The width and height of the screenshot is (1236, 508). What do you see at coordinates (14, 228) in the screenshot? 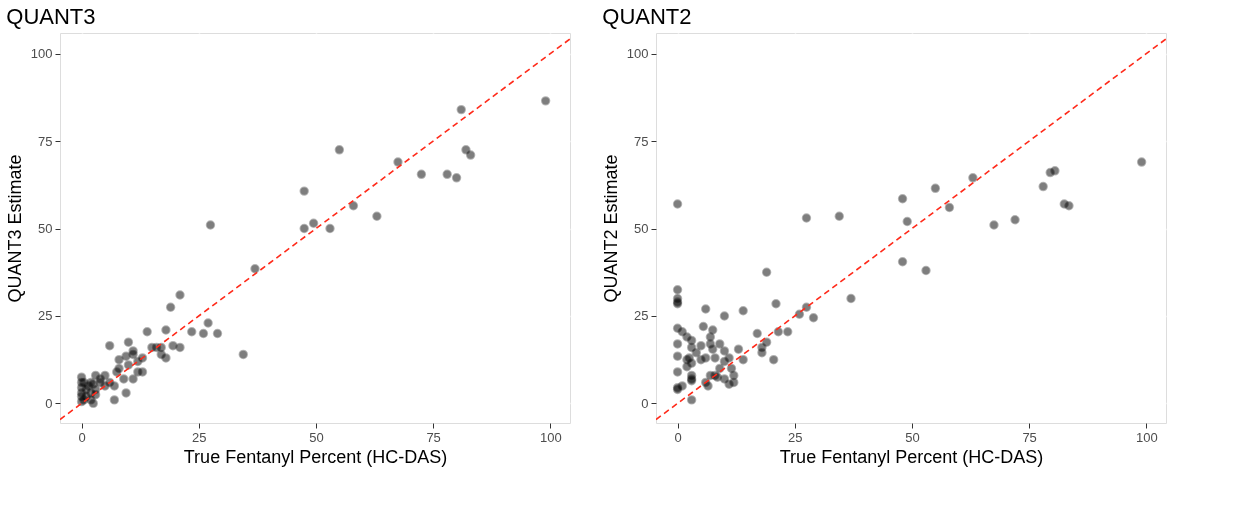
I see `y-axis-title: QUANT3 Estimate` at bounding box center [14, 228].